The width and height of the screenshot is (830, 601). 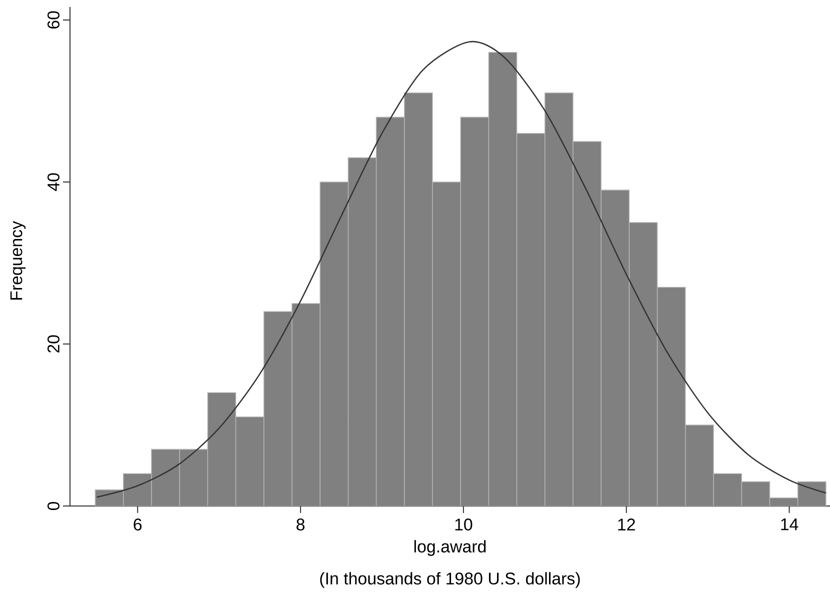 What do you see at coordinates (53, 506) in the screenshot?
I see `y-tick-label: 0` at bounding box center [53, 506].